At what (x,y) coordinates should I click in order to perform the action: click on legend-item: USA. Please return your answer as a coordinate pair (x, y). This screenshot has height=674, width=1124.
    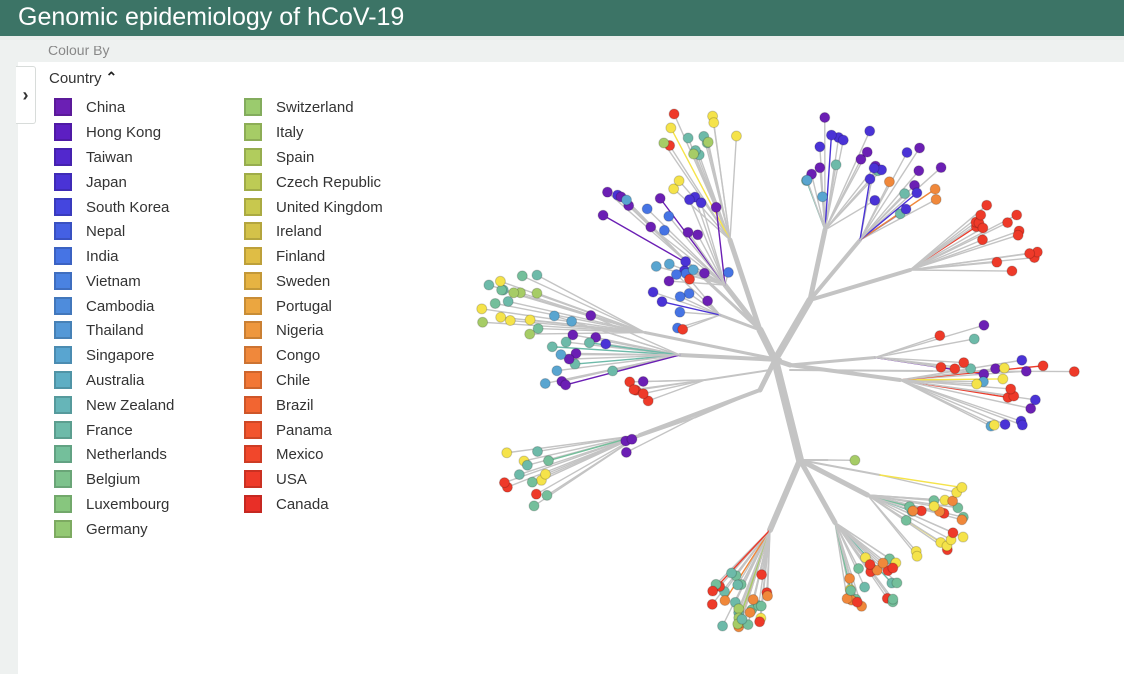
    Looking at the image, I should click on (275, 479).